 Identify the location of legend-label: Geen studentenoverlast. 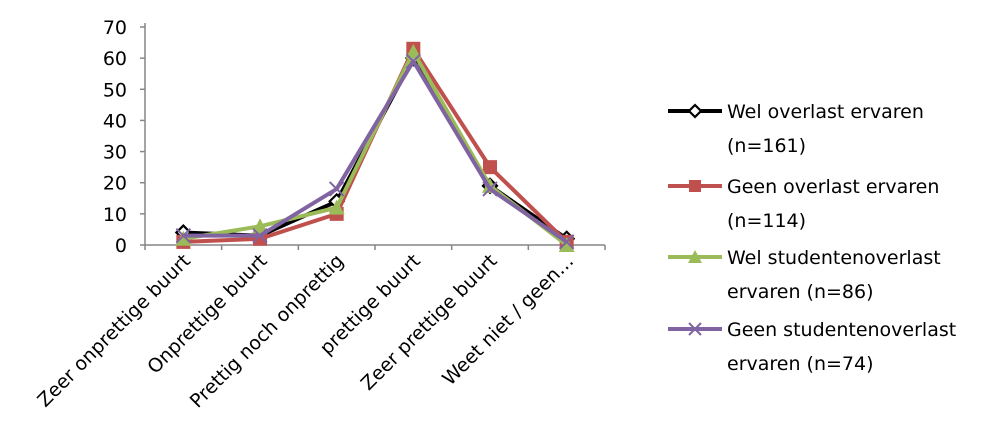
(841, 330).